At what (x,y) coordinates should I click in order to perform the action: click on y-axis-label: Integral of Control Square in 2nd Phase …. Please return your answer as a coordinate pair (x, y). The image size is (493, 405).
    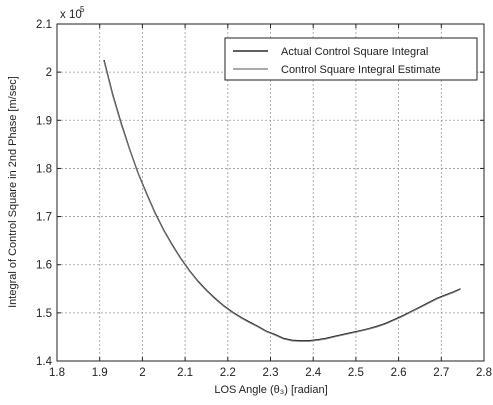
    Looking at the image, I should click on (13, 192).